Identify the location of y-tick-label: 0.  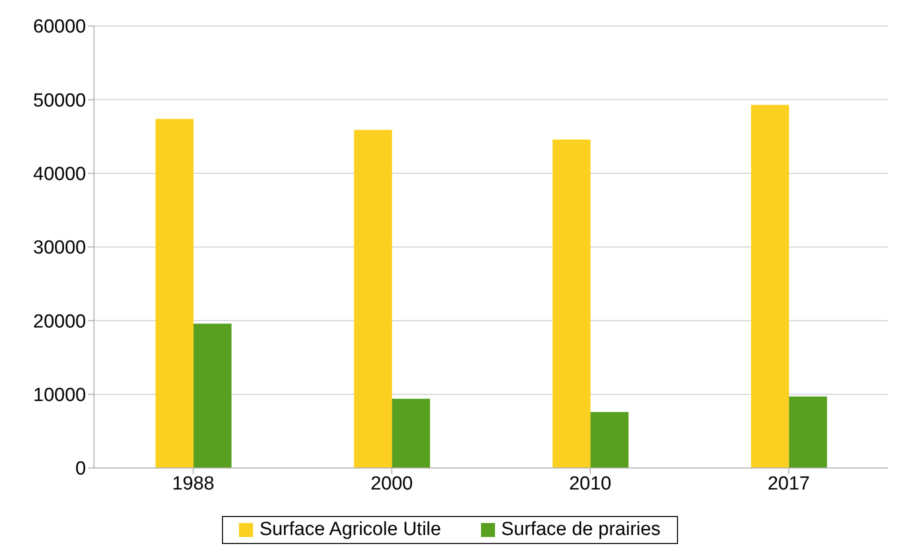
(80, 469).